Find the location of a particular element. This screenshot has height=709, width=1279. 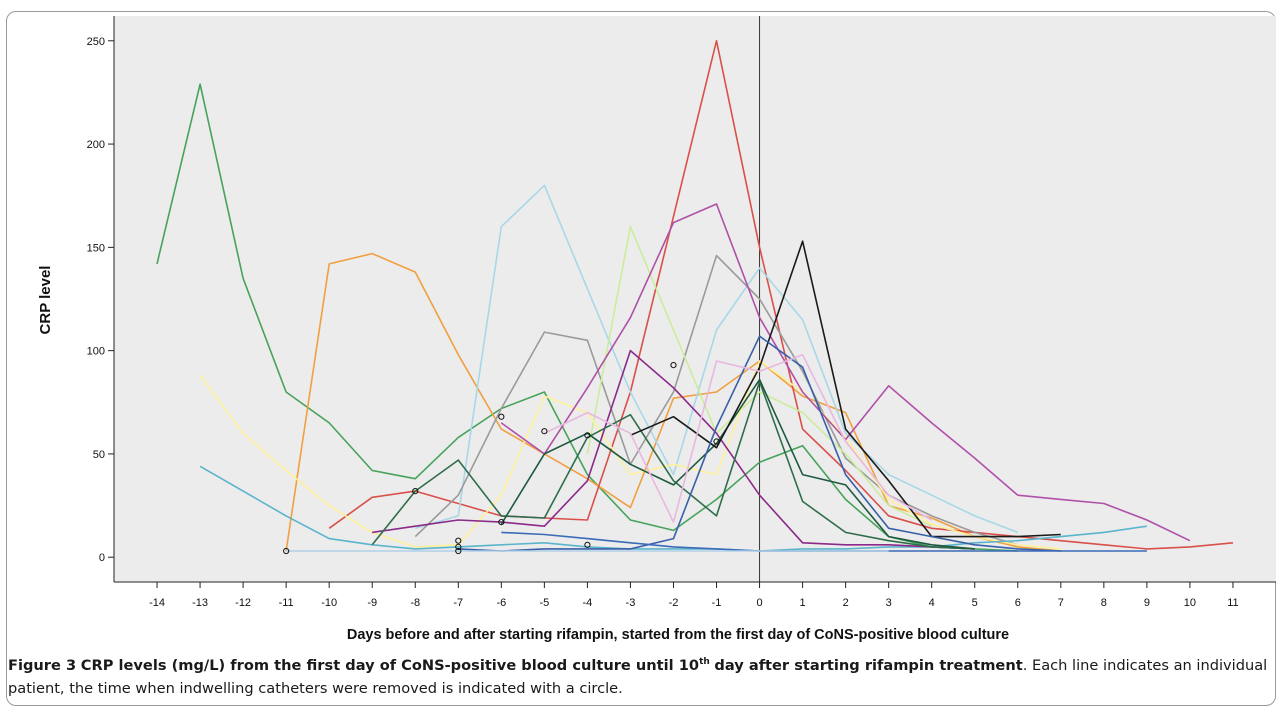

x-tick-label: 8 is located at coordinates (1104, 603).